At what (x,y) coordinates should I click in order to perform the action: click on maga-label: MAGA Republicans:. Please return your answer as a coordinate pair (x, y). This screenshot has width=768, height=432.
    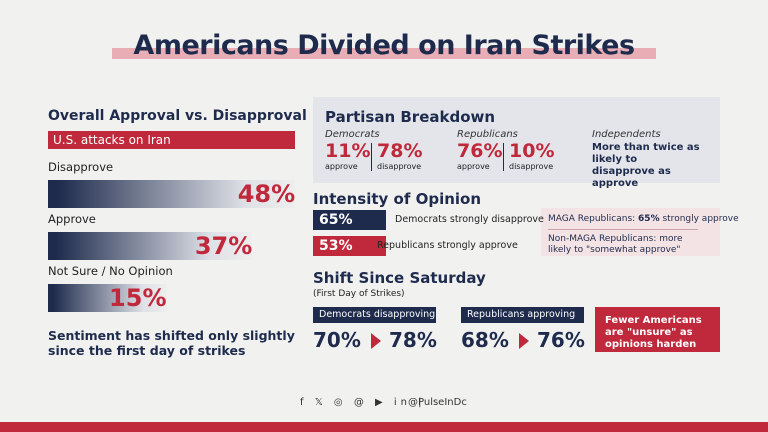
    Looking at the image, I should click on (592, 219).